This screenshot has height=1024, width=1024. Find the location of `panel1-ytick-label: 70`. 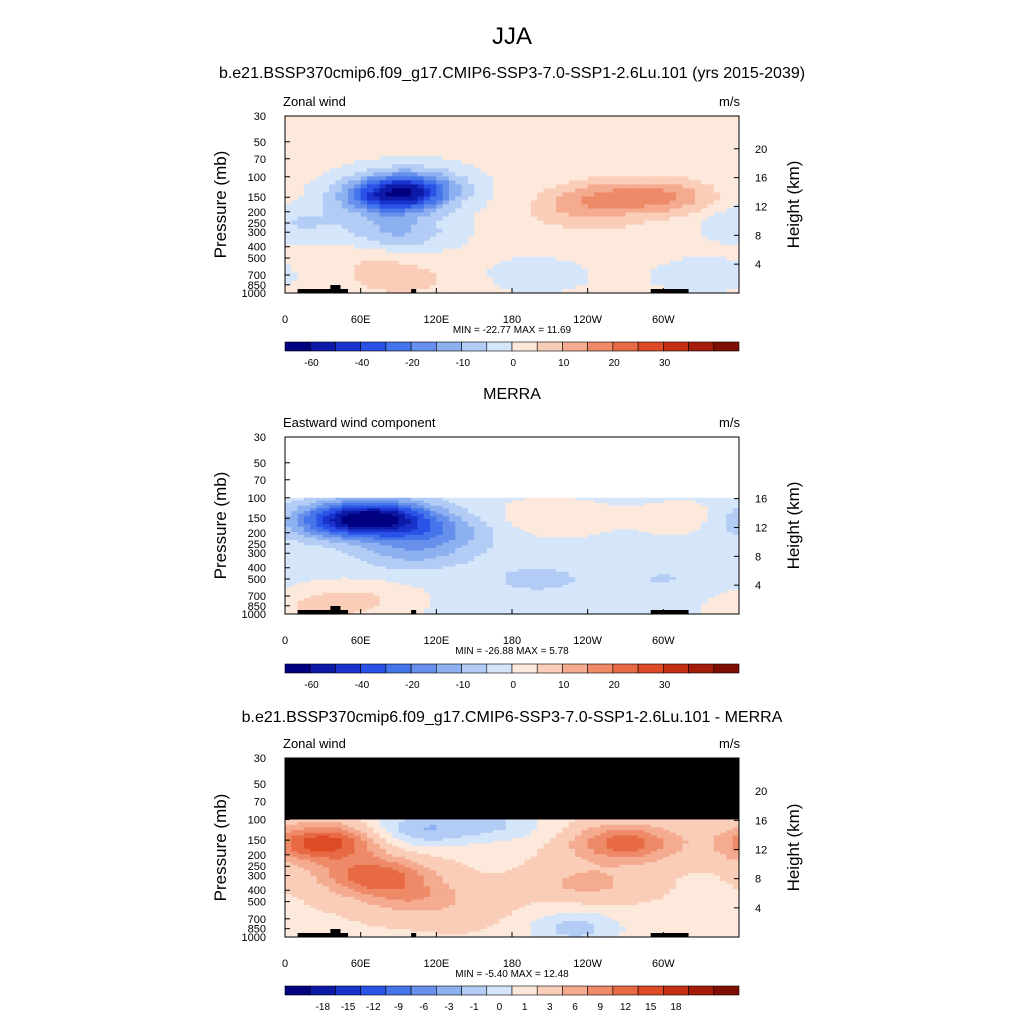

panel1-ytick-label: 70 is located at coordinates (260, 160).